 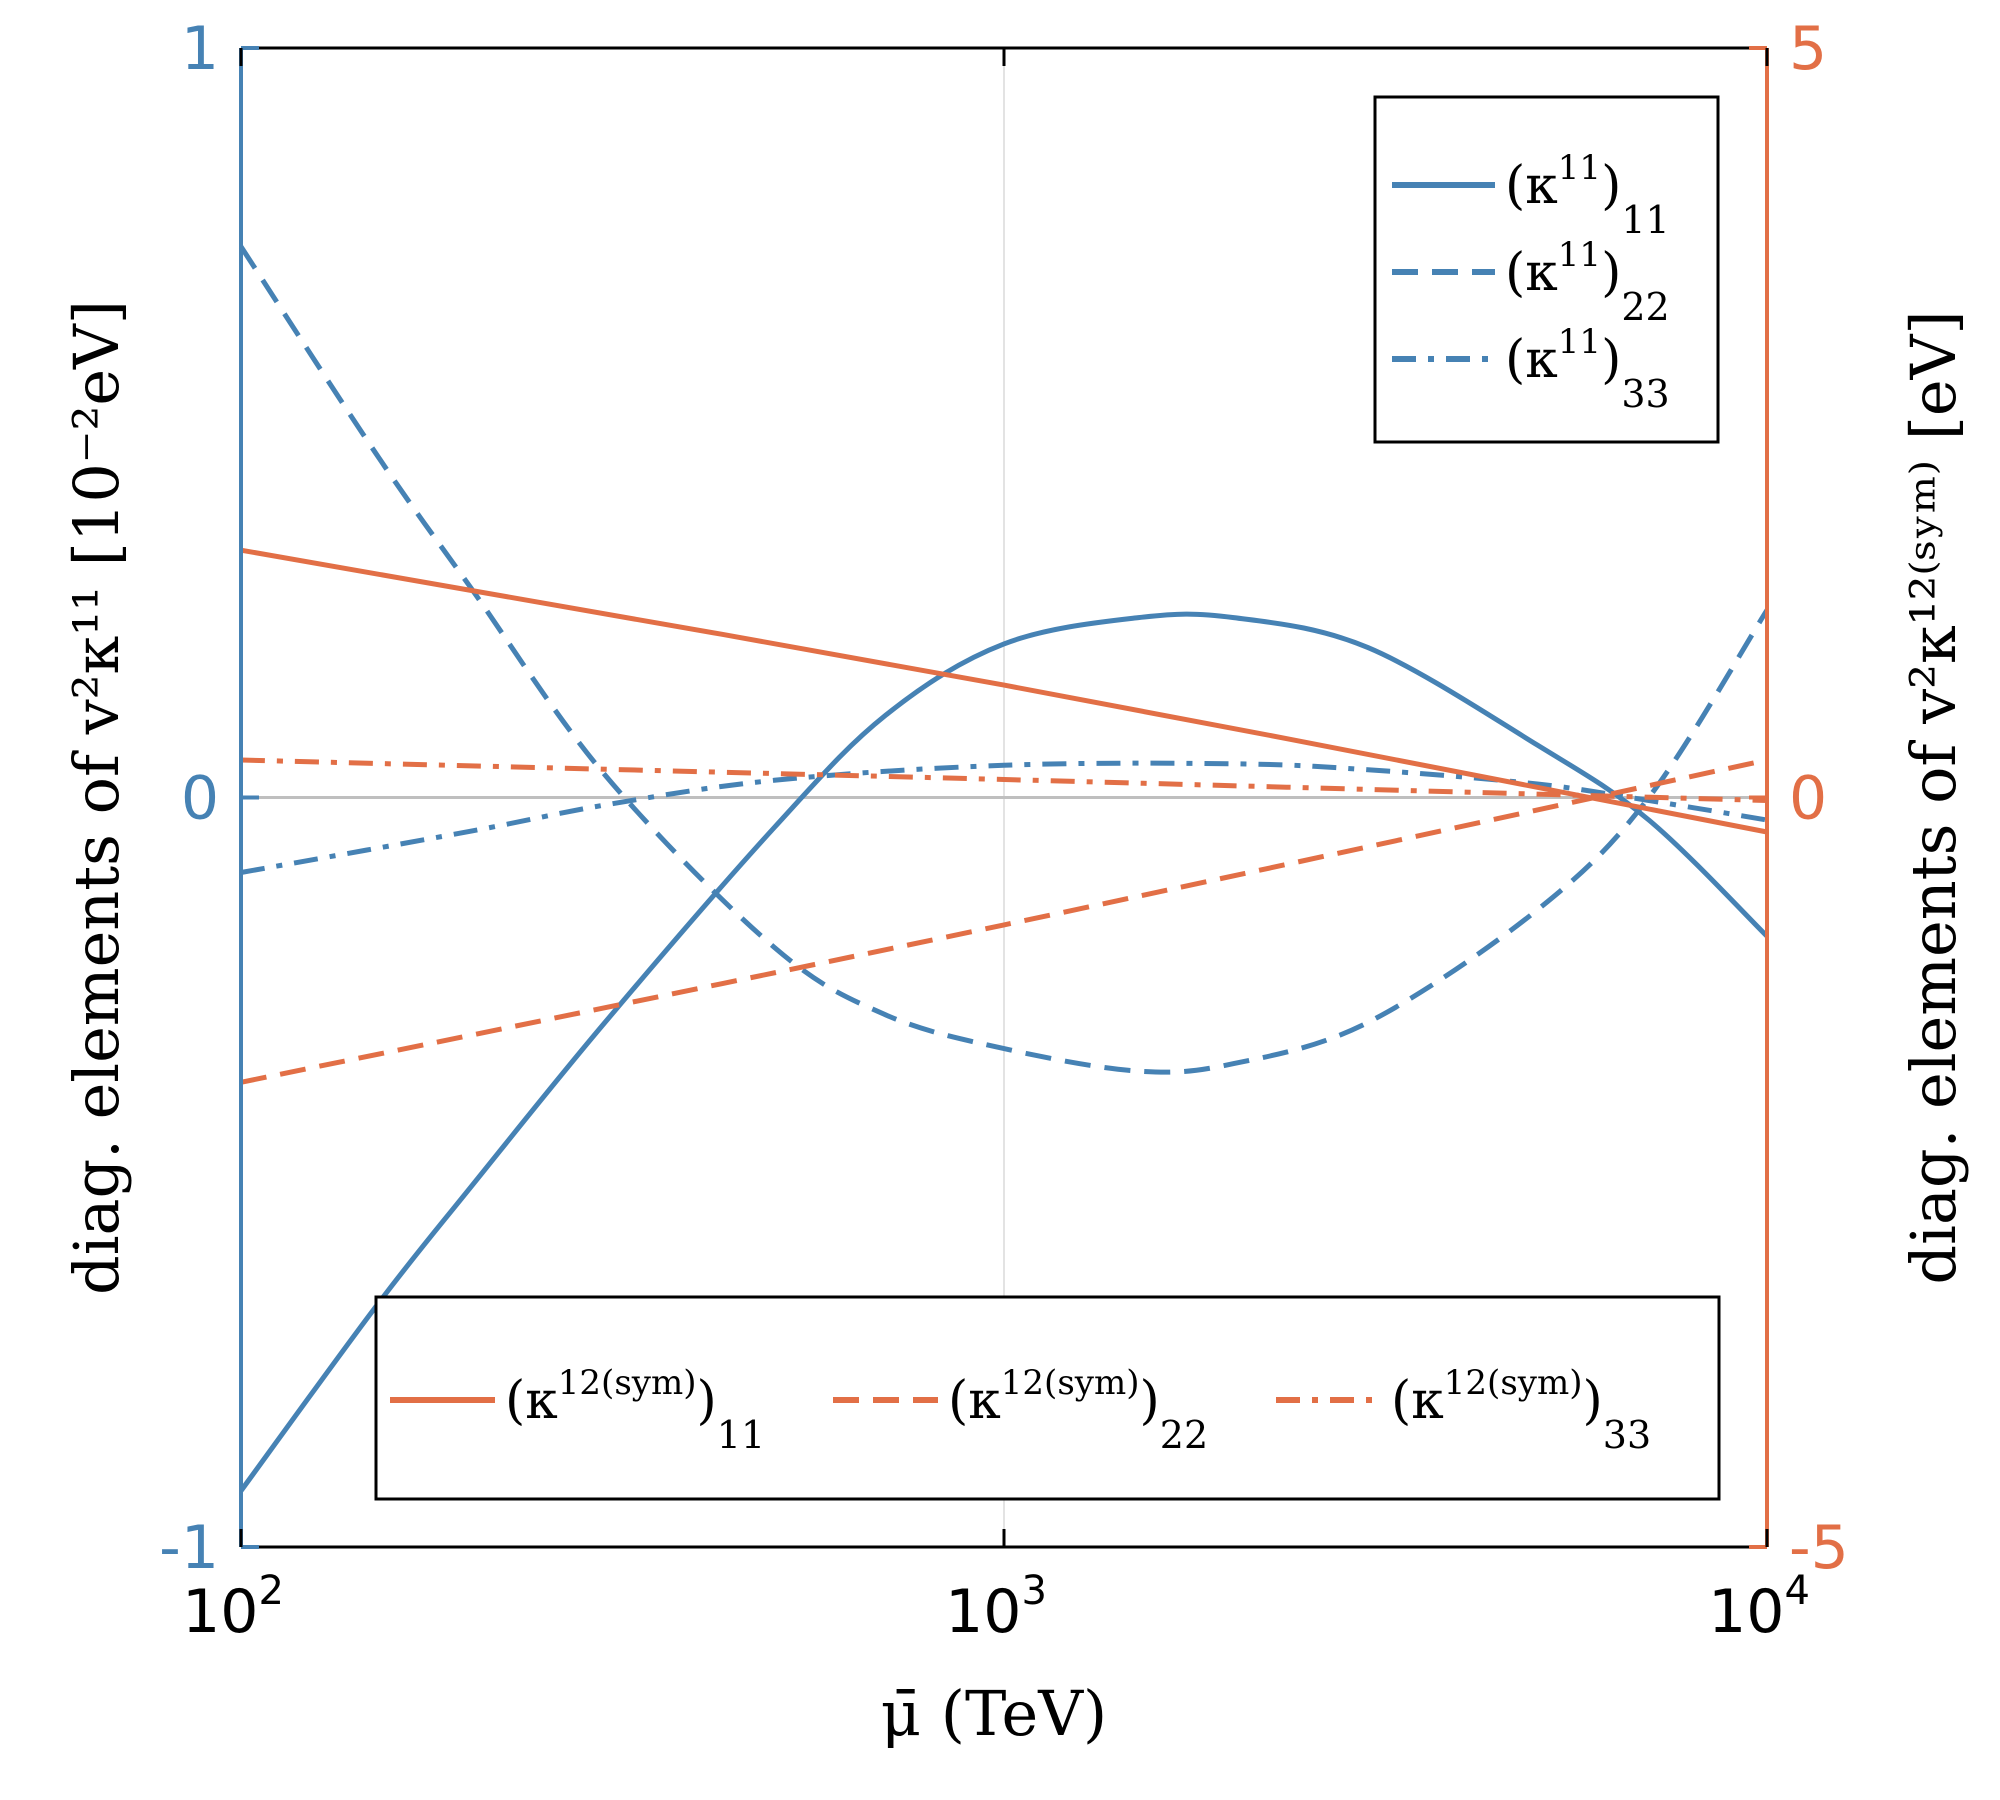 I want to click on legend-bottom: (κ12(sym))11 (κ12(sym))22 (κ12(sym))33, so click(x=1047, y=1398).